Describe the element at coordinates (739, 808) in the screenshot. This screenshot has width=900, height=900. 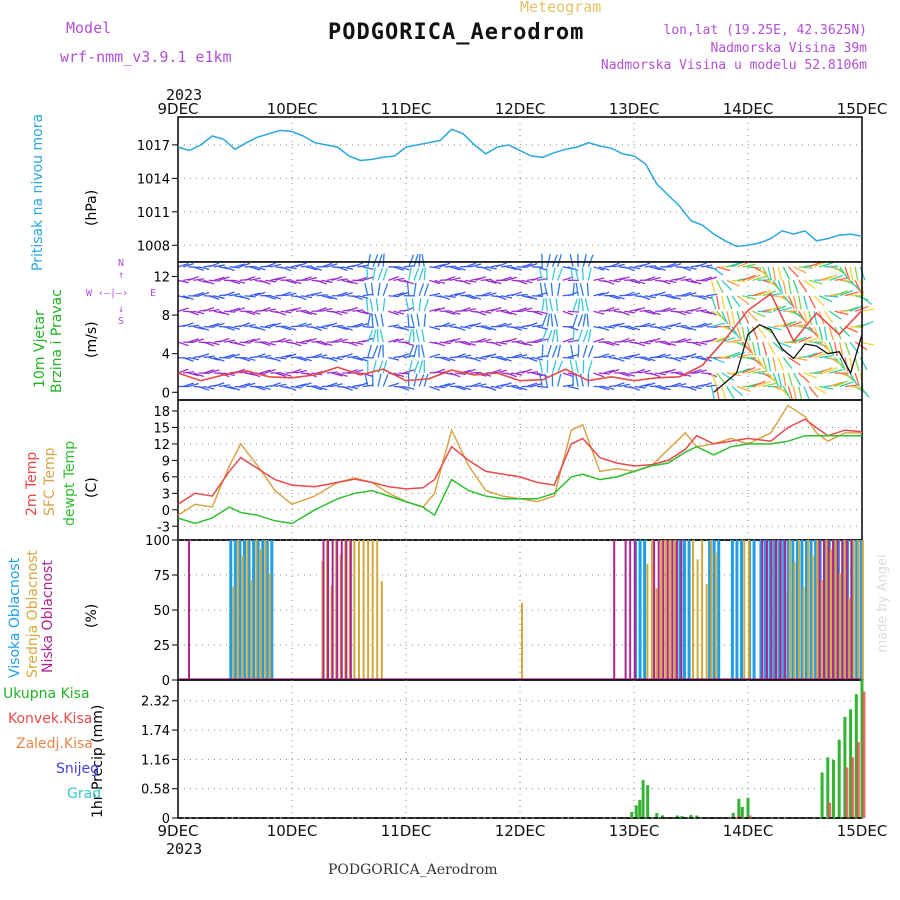
I see `total-precip-bar` at that location.